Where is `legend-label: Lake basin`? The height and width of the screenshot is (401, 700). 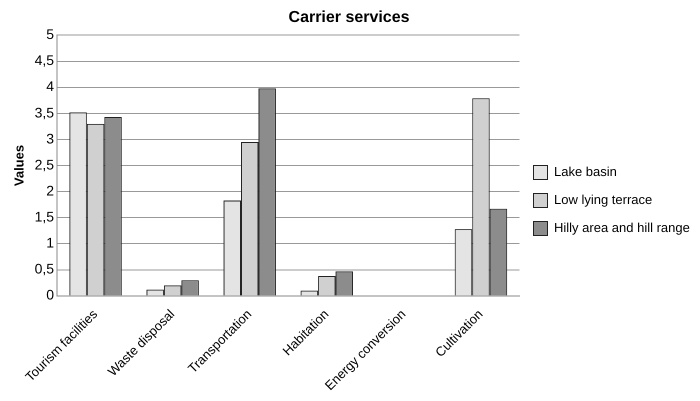
legend-label: Lake basin is located at coordinates (585, 172).